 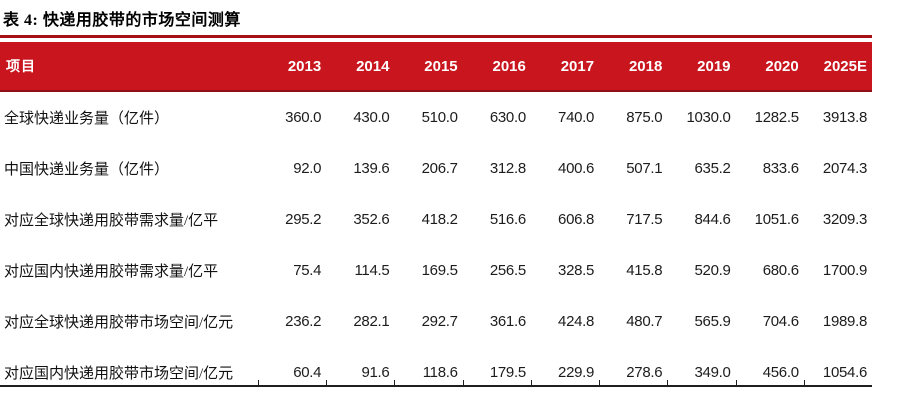 What do you see at coordinates (439, 321) in the screenshot?
I see `value-cell: 292.7` at bounding box center [439, 321].